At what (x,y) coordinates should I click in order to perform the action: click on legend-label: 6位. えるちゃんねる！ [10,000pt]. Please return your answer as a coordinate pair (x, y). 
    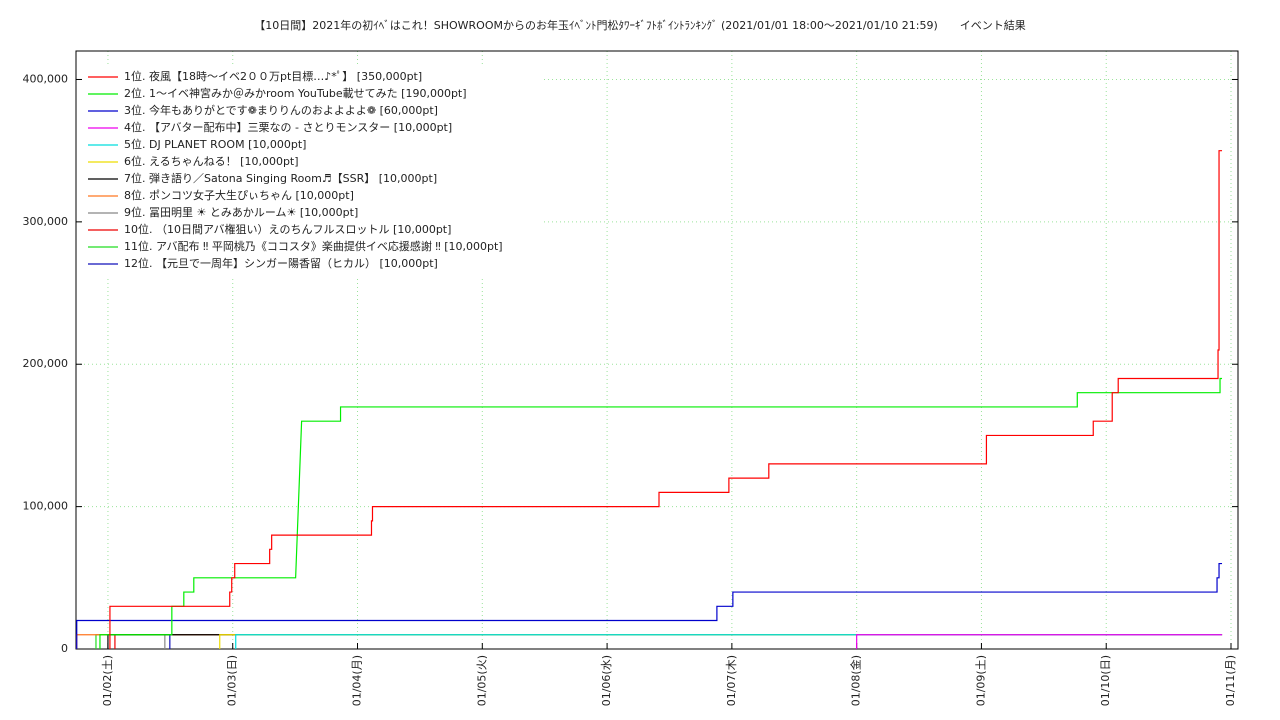
    Looking at the image, I should click on (211, 161).